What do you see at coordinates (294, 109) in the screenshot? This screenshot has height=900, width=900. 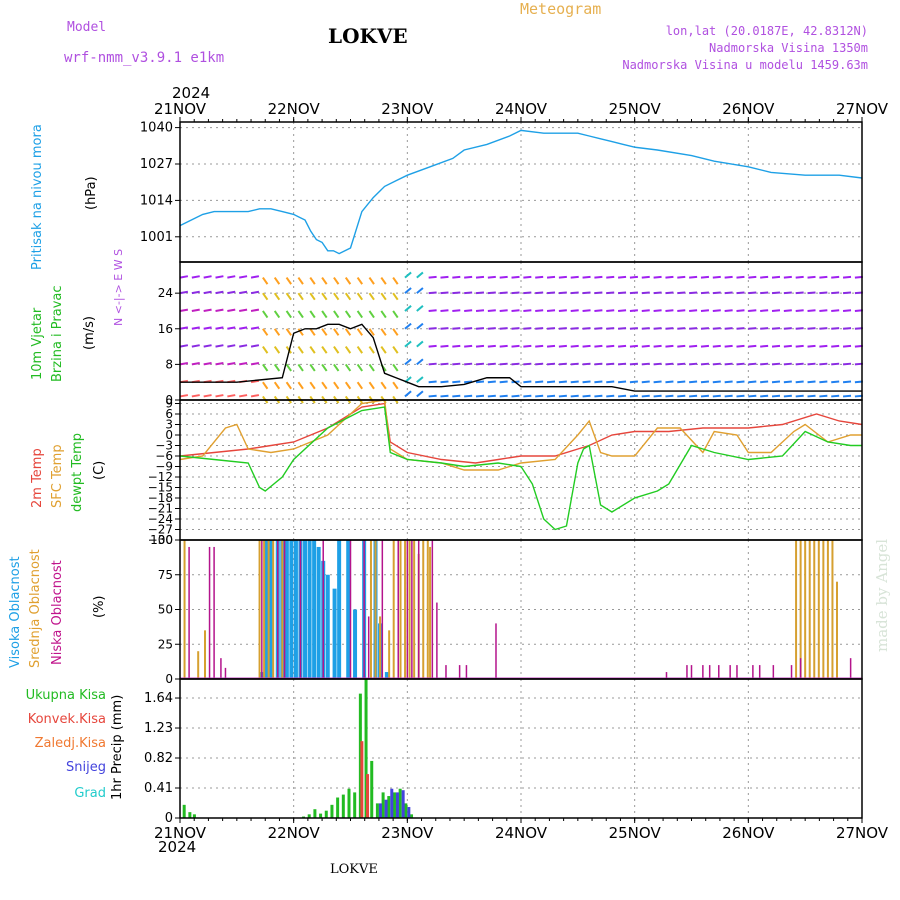 I see `x-tick-label-top: 22NOV` at bounding box center [294, 109].